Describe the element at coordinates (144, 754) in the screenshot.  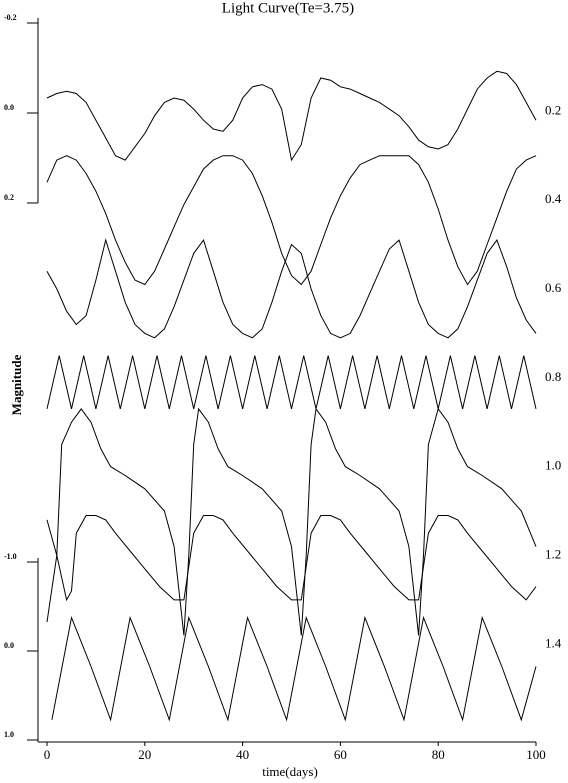
I see `x-tick-label: 20` at that location.